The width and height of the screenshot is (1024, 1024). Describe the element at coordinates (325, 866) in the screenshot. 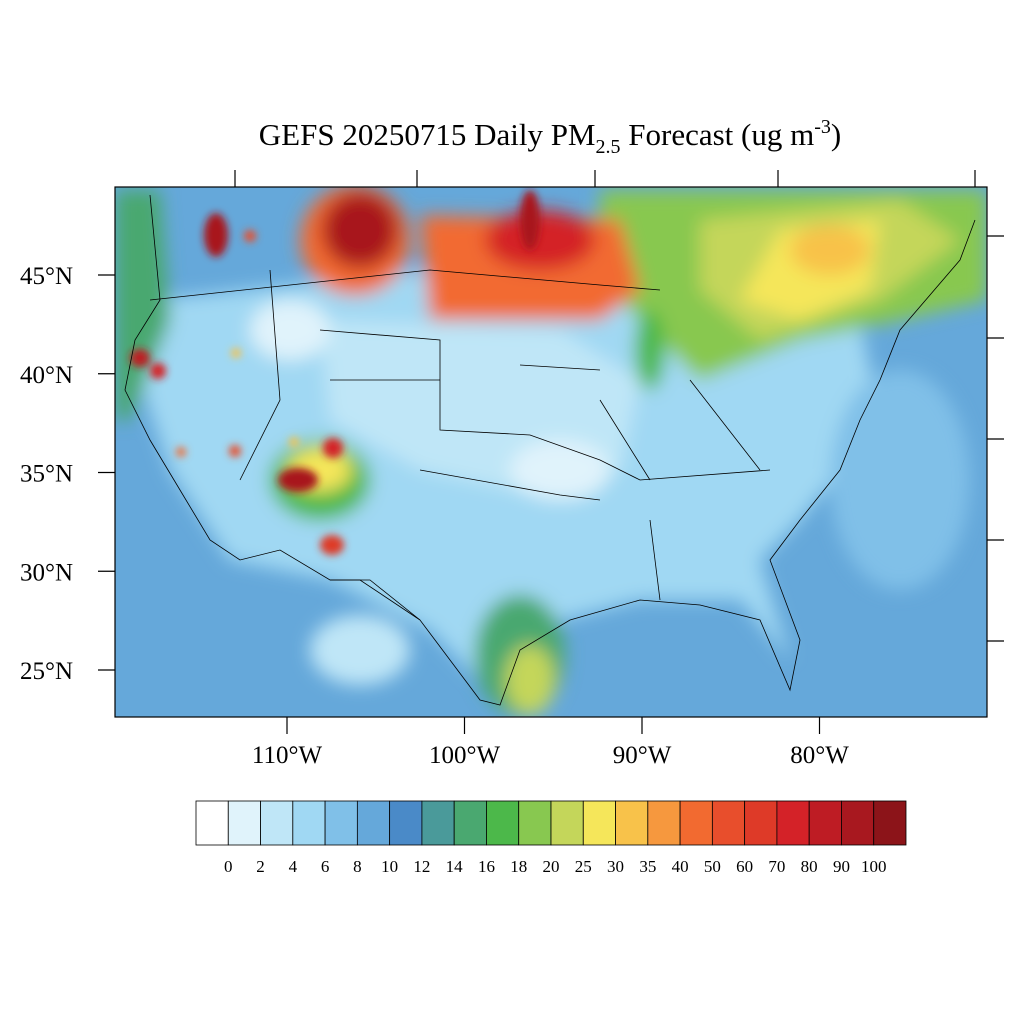

I see `colorbar-label: 6` at that location.